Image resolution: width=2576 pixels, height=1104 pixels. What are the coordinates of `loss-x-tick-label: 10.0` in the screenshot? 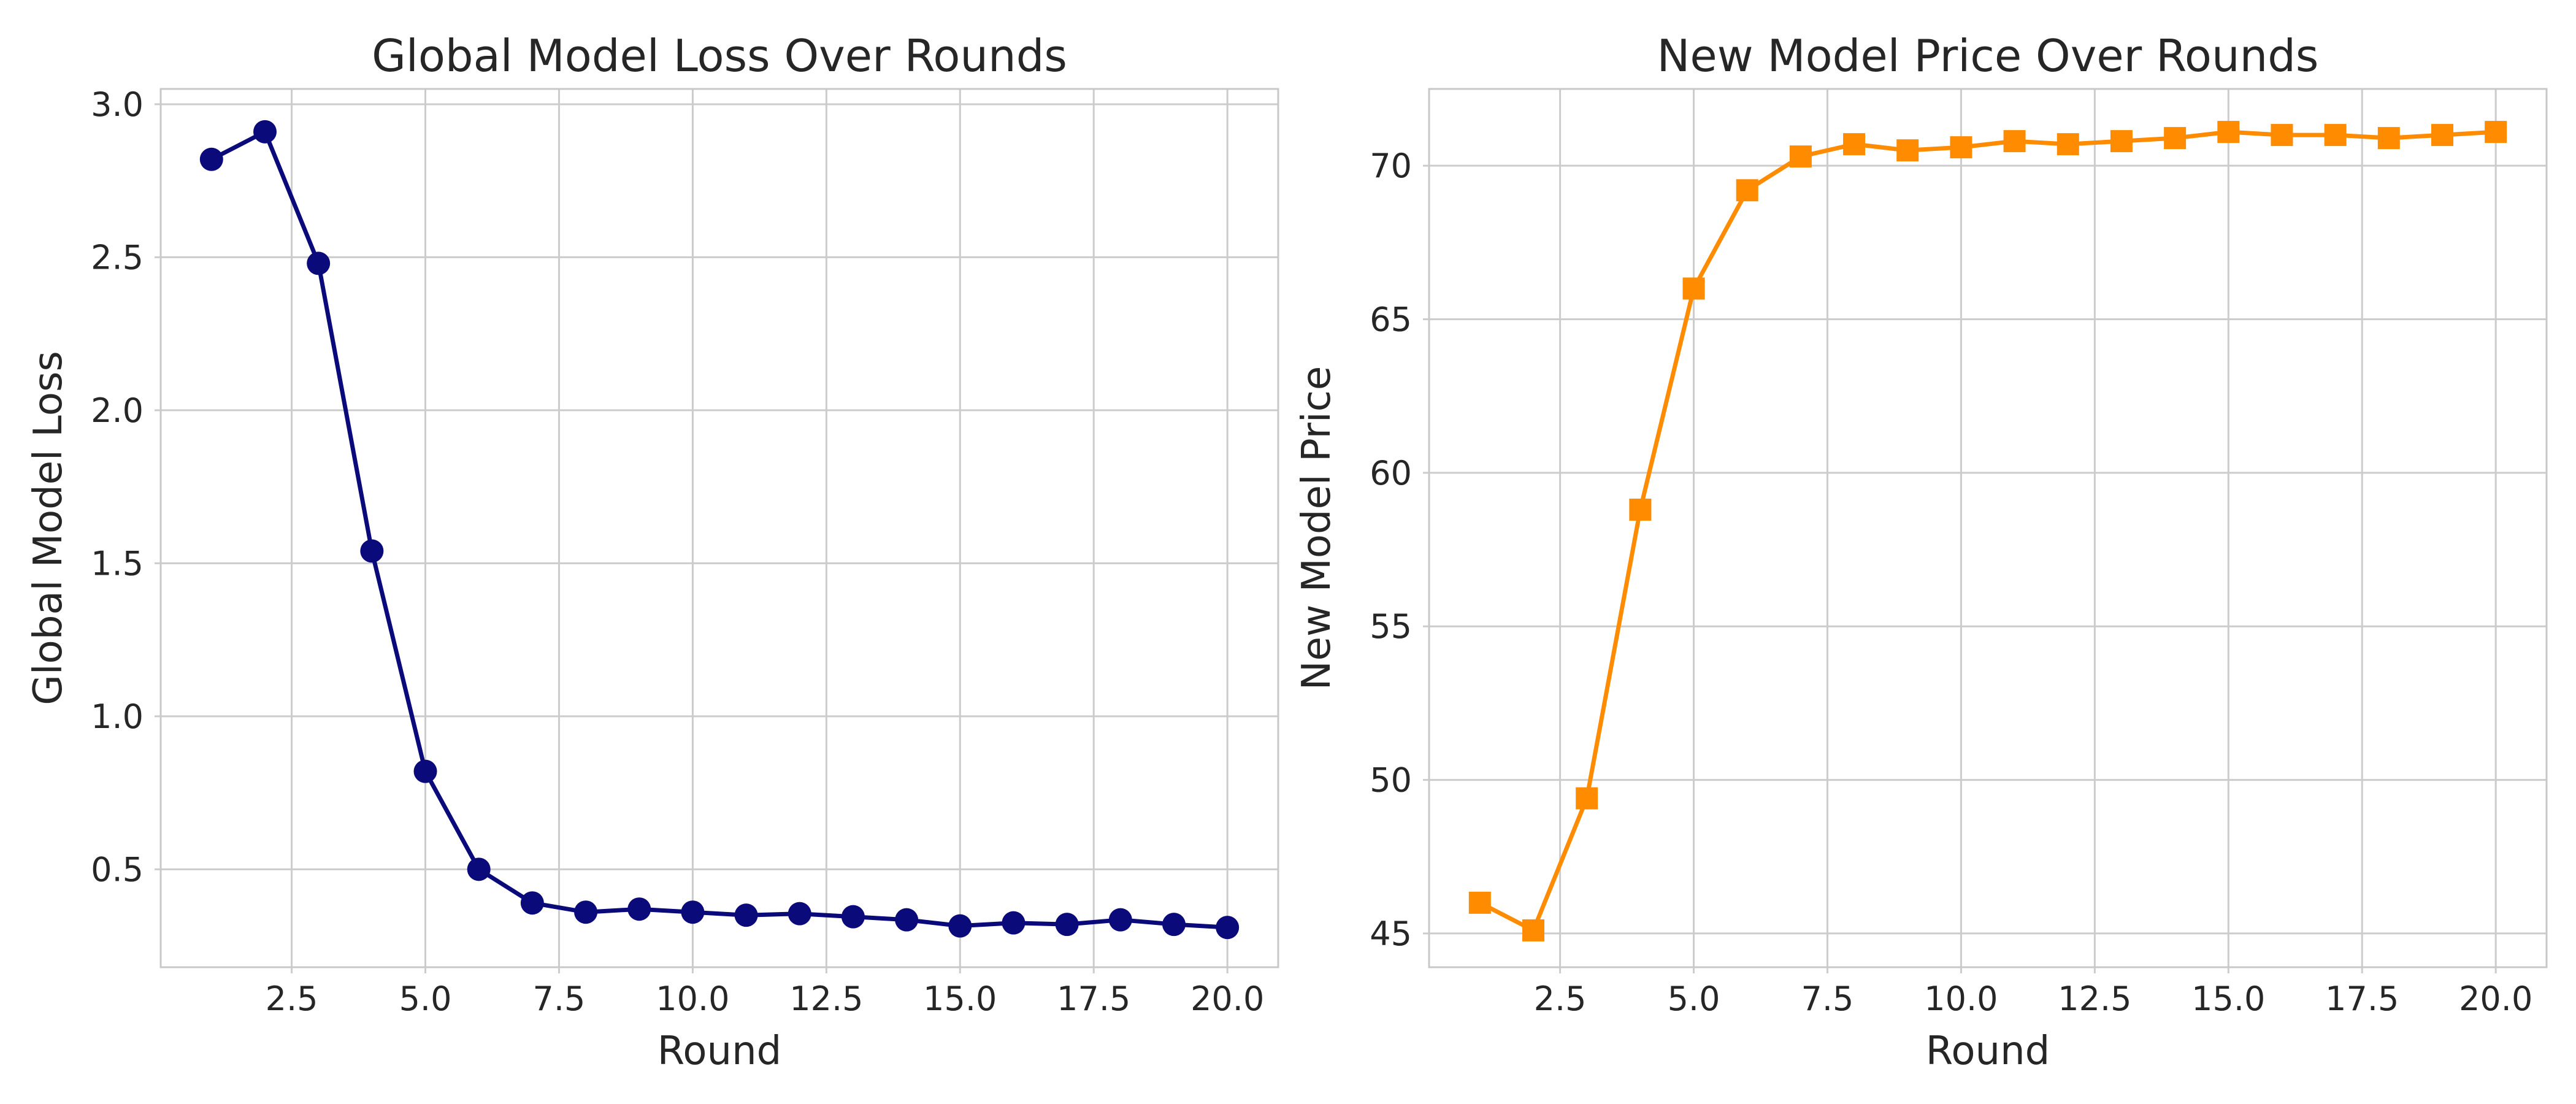 It's located at (692, 998).